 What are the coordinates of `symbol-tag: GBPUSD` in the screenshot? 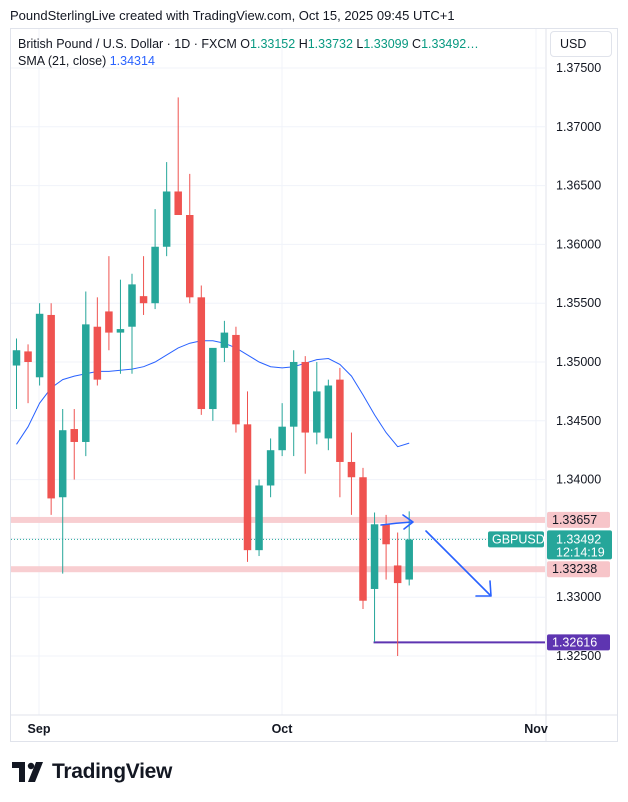 It's located at (516, 539).